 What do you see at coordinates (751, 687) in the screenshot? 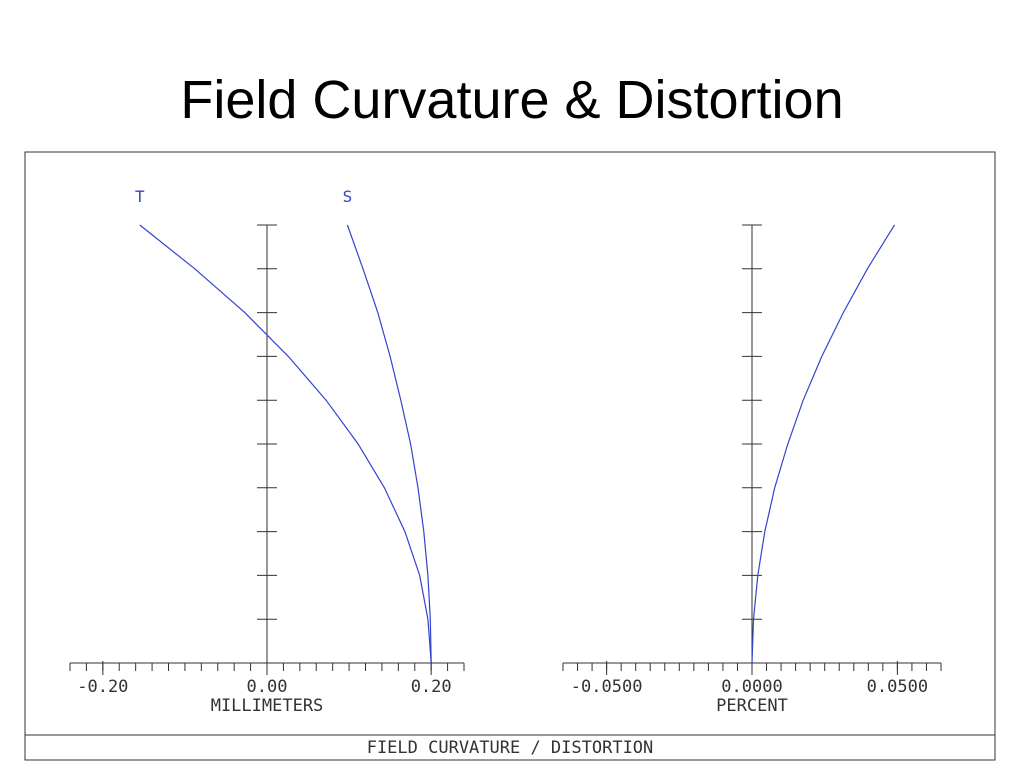
I see `x-tick-label: 0.0000` at bounding box center [751, 687].